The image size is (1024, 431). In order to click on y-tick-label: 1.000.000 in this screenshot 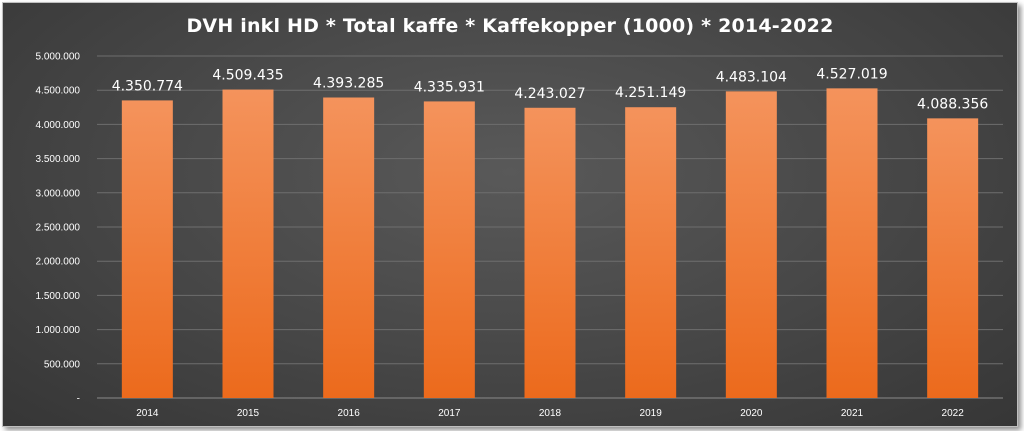, I will do `click(58, 330)`.